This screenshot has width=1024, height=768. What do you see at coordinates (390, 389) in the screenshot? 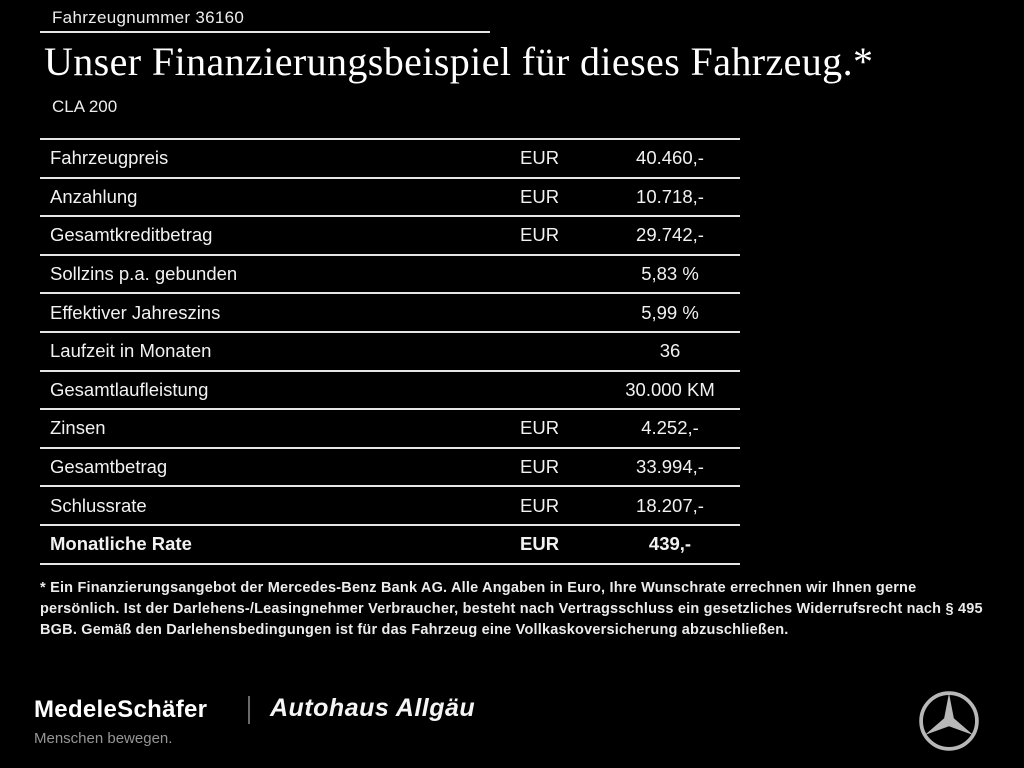
I see `table-row-gesamtlaufleistung: Gesamtlaufleistung 30.000 KM` at bounding box center [390, 389].